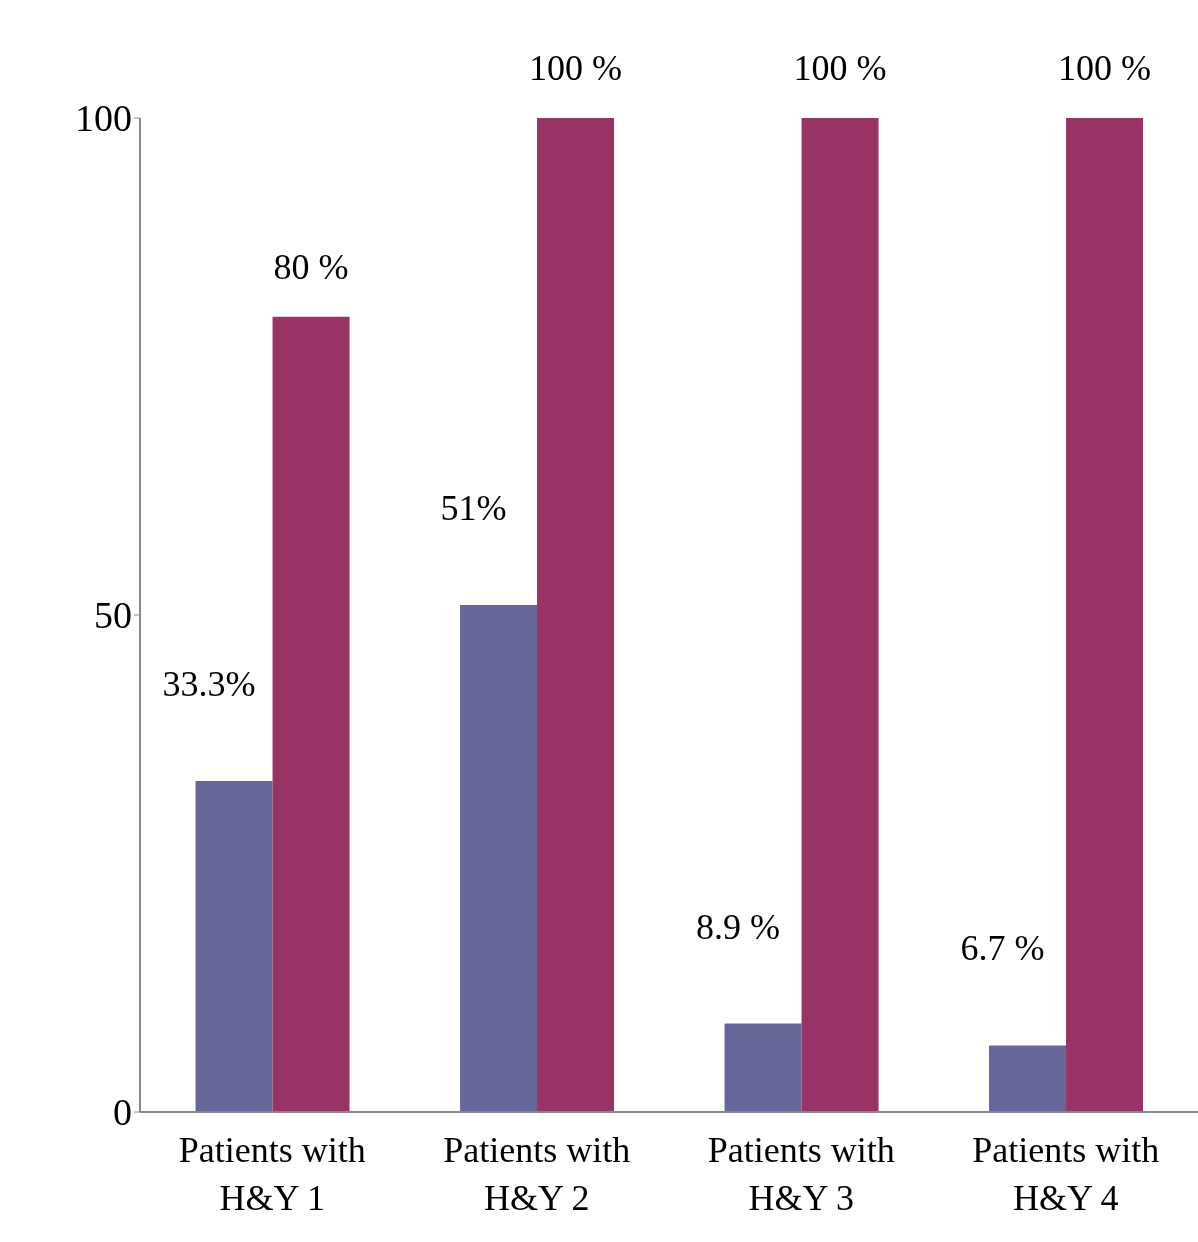 The height and width of the screenshot is (1242, 1198). I want to click on data-label: 51%, so click(473, 508).